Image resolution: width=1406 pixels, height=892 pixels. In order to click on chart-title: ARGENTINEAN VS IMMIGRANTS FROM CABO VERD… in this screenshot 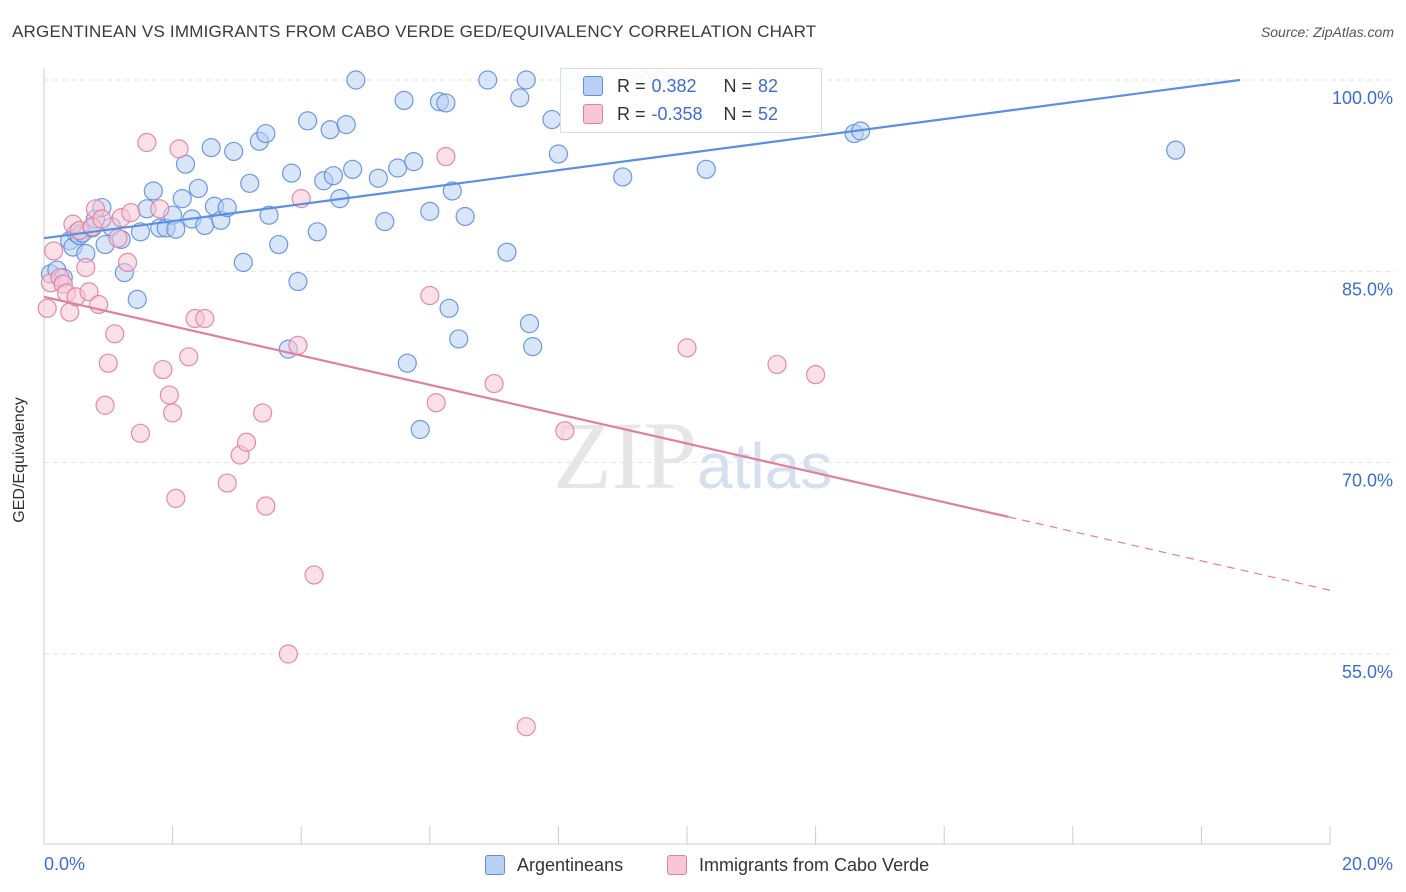, I will do `click(414, 31)`.